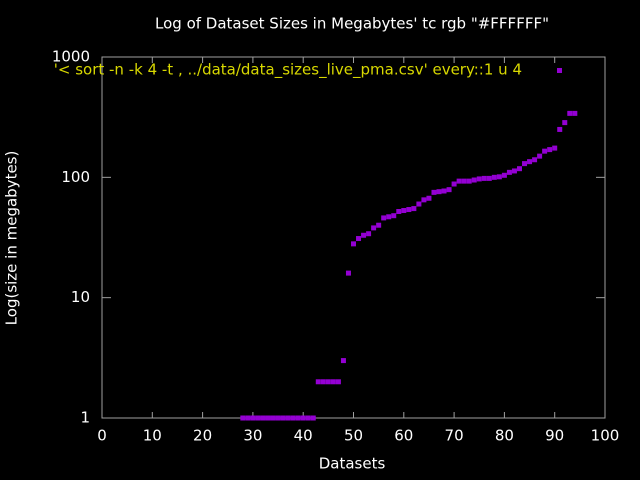 The image size is (640, 480). What do you see at coordinates (152, 436) in the screenshot?
I see `x-tick-label: 10` at bounding box center [152, 436].